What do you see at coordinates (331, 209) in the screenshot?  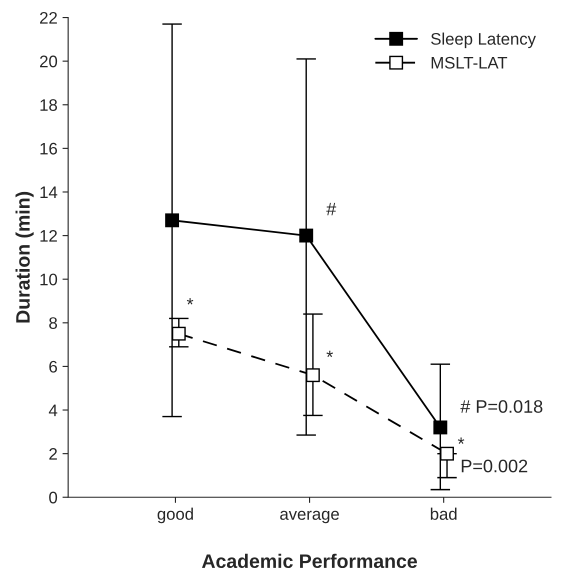 I see `annotation: #` at bounding box center [331, 209].